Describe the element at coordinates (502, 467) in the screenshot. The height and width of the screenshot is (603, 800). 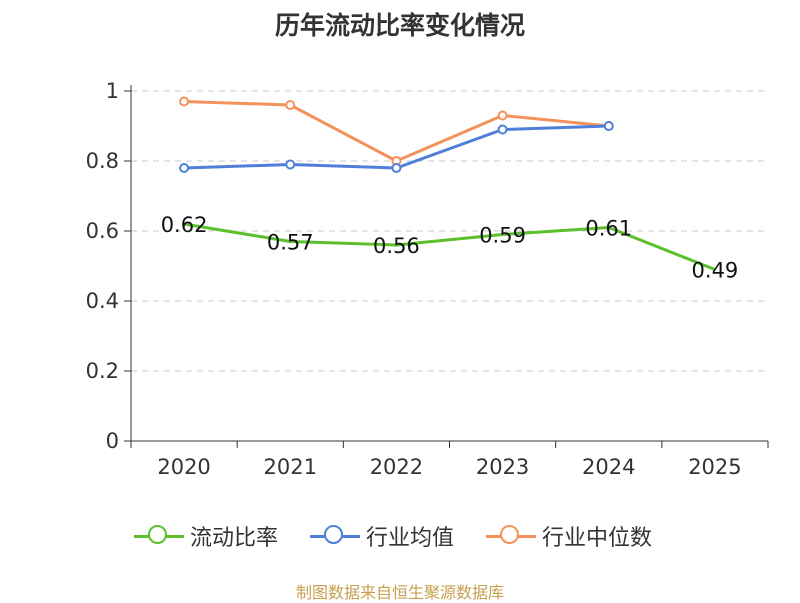
I see `x-tick-label: 2023` at that location.